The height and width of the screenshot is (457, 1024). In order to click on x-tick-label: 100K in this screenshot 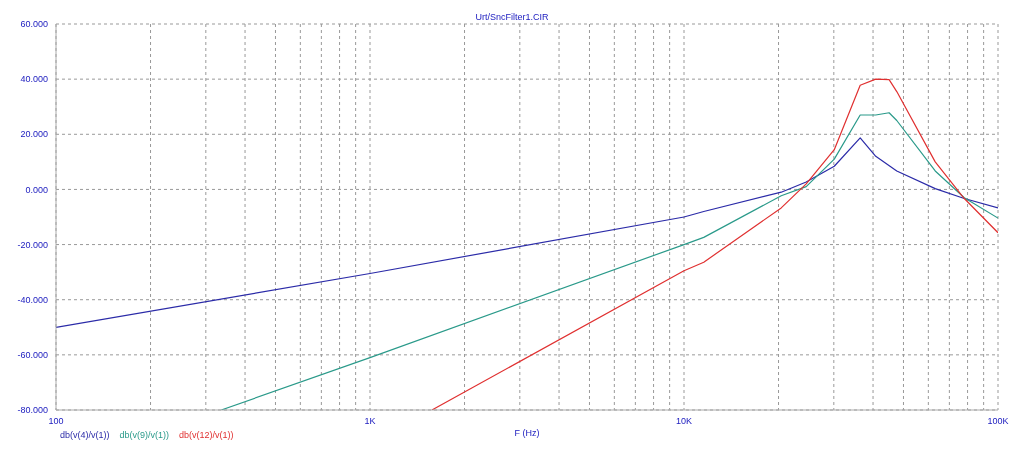, I will do `click(998, 421)`.